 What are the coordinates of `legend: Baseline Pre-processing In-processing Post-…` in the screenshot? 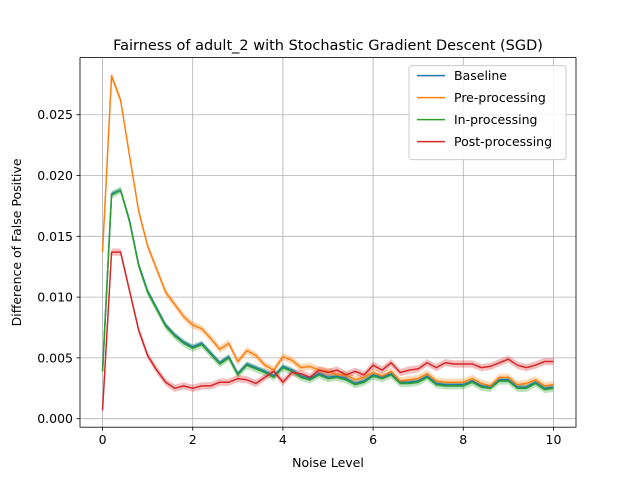 It's located at (487, 113).